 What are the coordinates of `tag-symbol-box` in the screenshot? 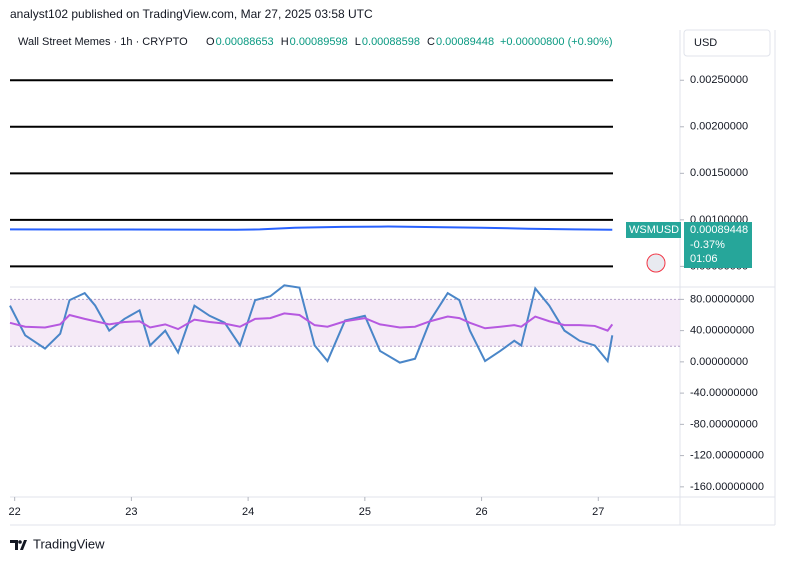 It's located at (653, 230).